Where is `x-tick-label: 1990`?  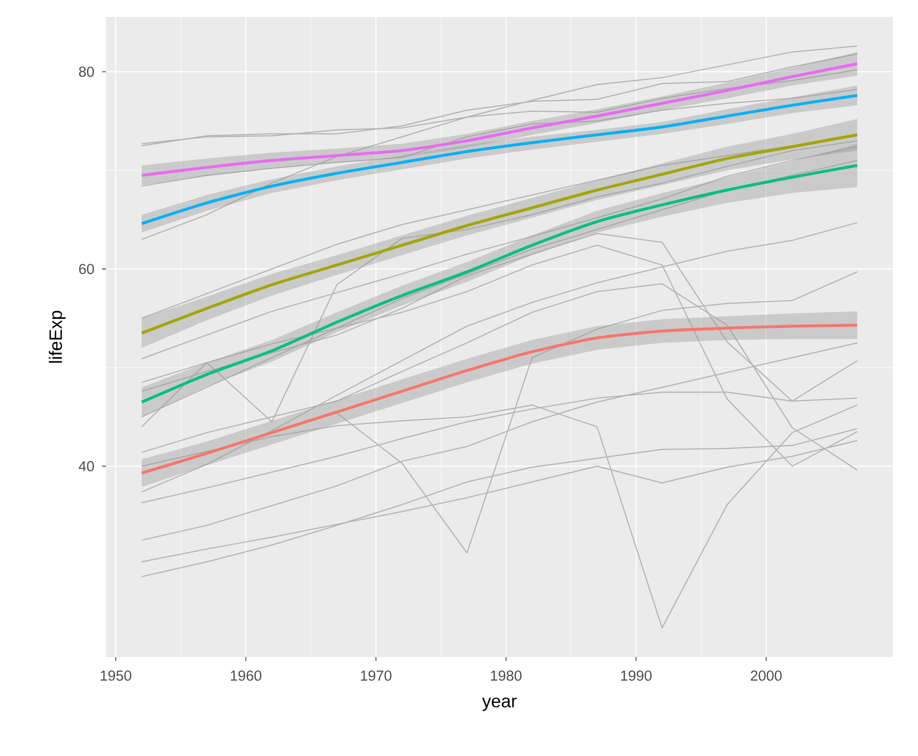
x-tick-label: 1990 is located at coordinates (636, 675).